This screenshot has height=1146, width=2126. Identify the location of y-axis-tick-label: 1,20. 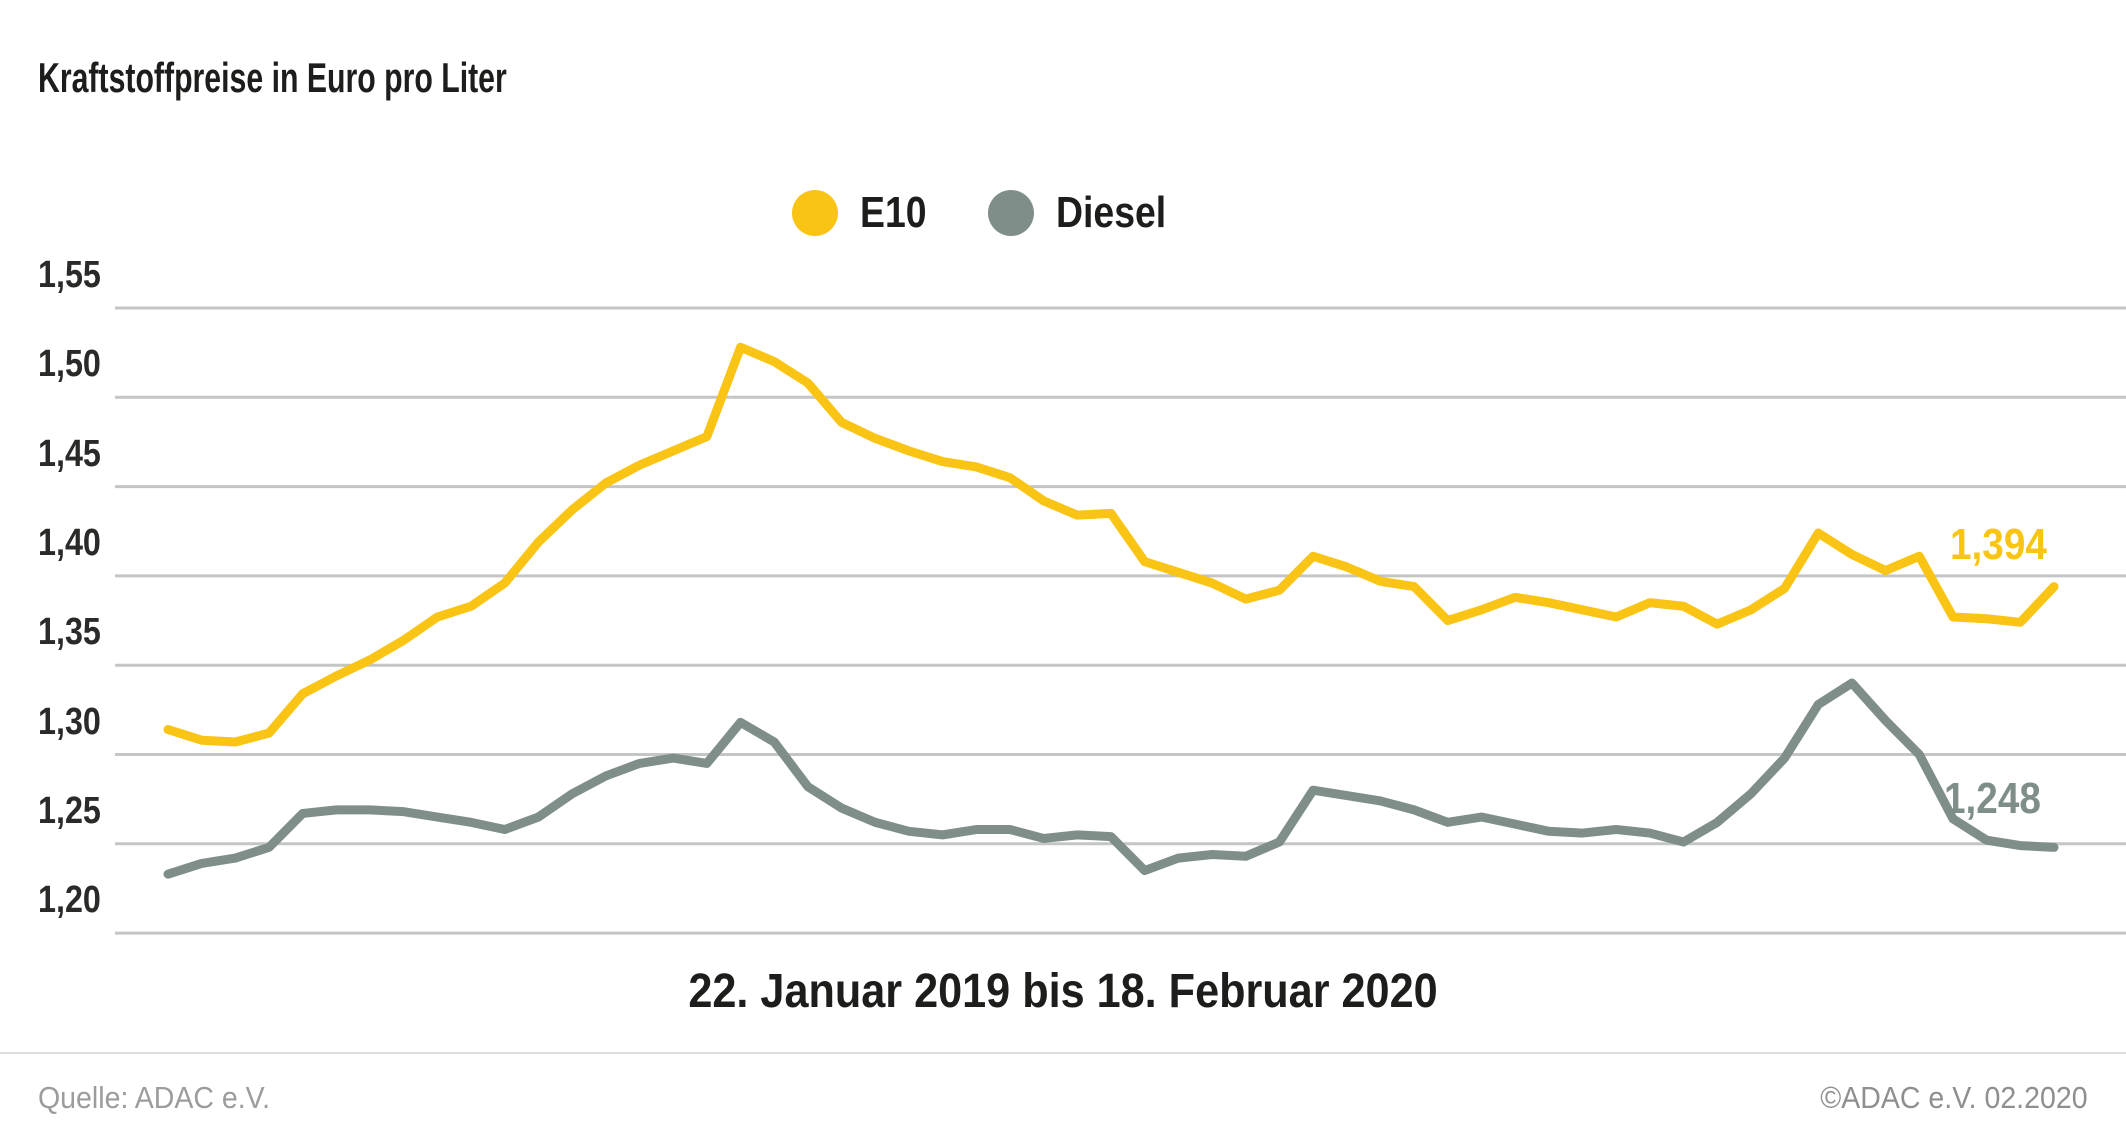
(69, 900).